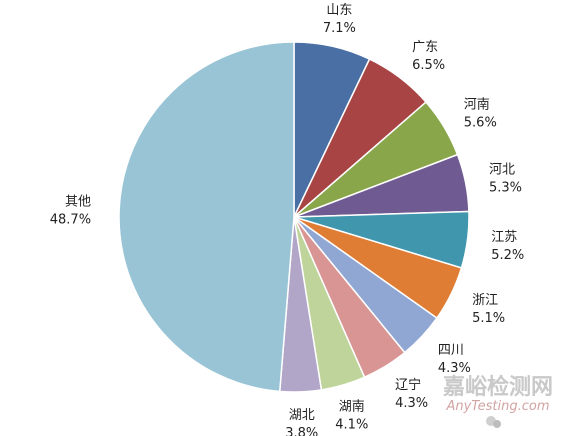  What do you see at coordinates (339, 10) in the screenshot?
I see `slice-label: 山东` at bounding box center [339, 10].